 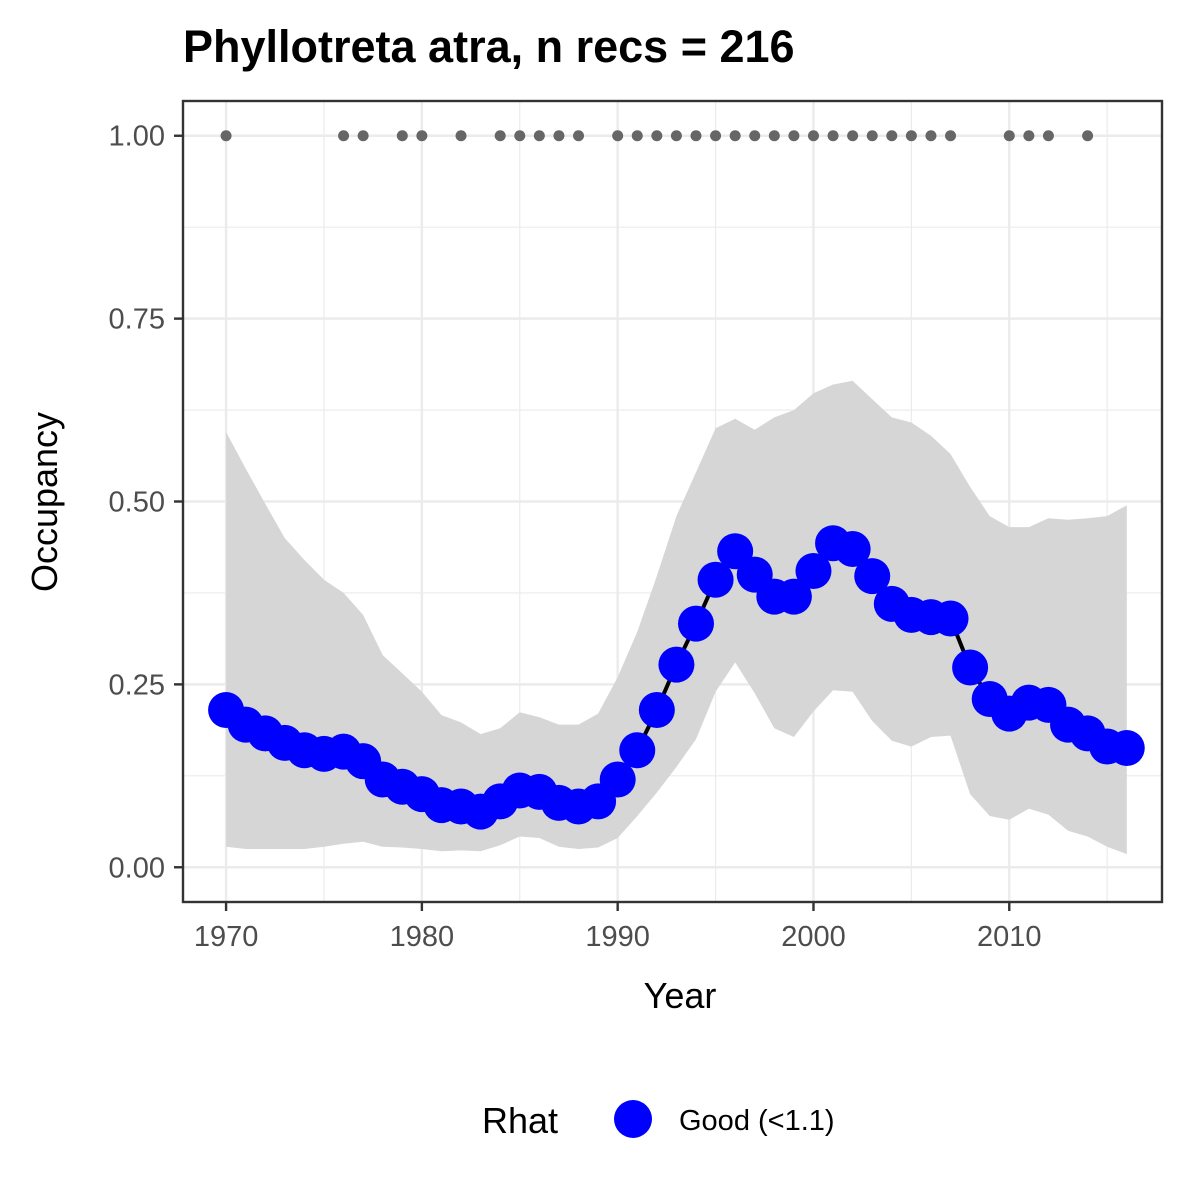 What do you see at coordinates (633, 1119) in the screenshot?
I see `legend-key-good` at bounding box center [633, 1119].